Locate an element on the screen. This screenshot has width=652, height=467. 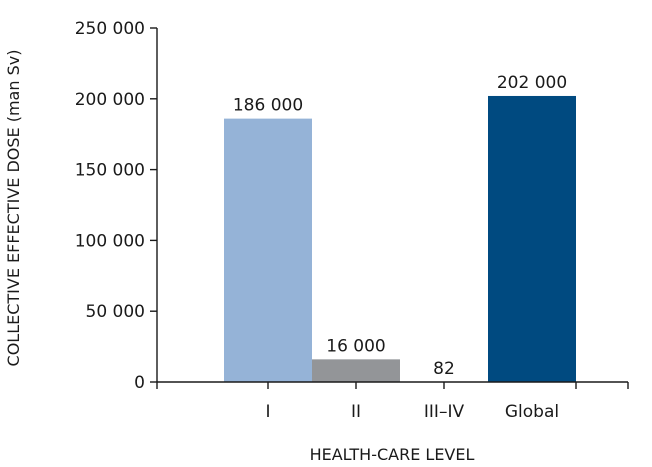
y-tick-label: 200 000 is located at coordinates (110, 100).